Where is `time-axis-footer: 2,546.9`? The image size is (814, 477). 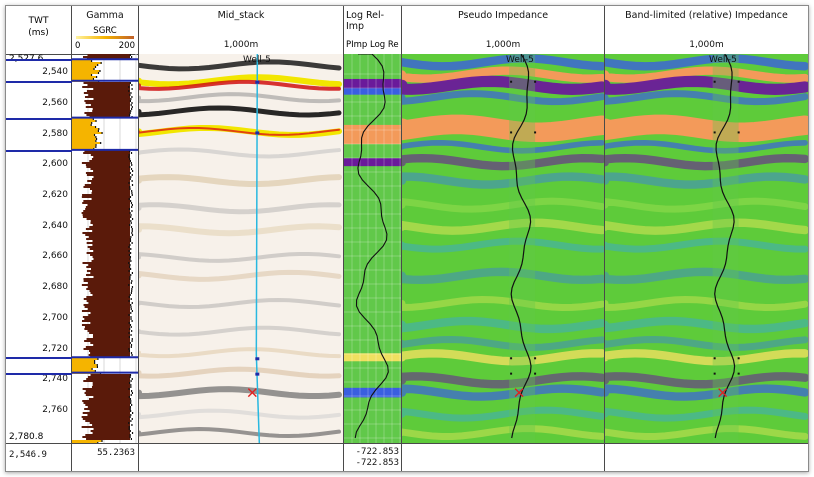 time-axis-footer: 2,546.9 is located at coordinates (38, 457).